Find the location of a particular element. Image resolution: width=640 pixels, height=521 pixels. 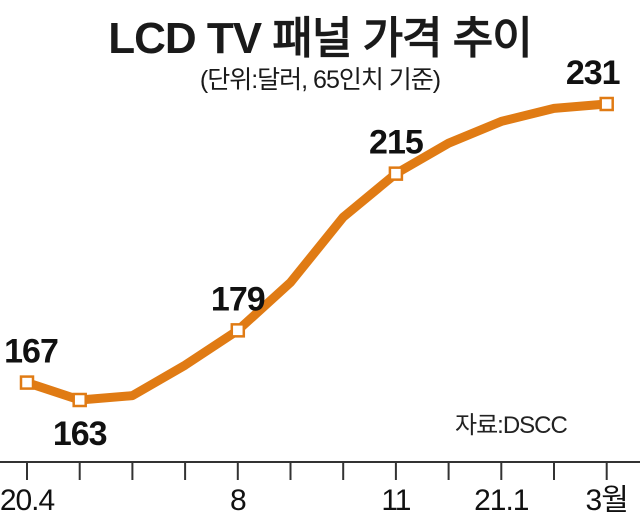

source-note: 자료:DSCC is located at coordinates (511, 425).